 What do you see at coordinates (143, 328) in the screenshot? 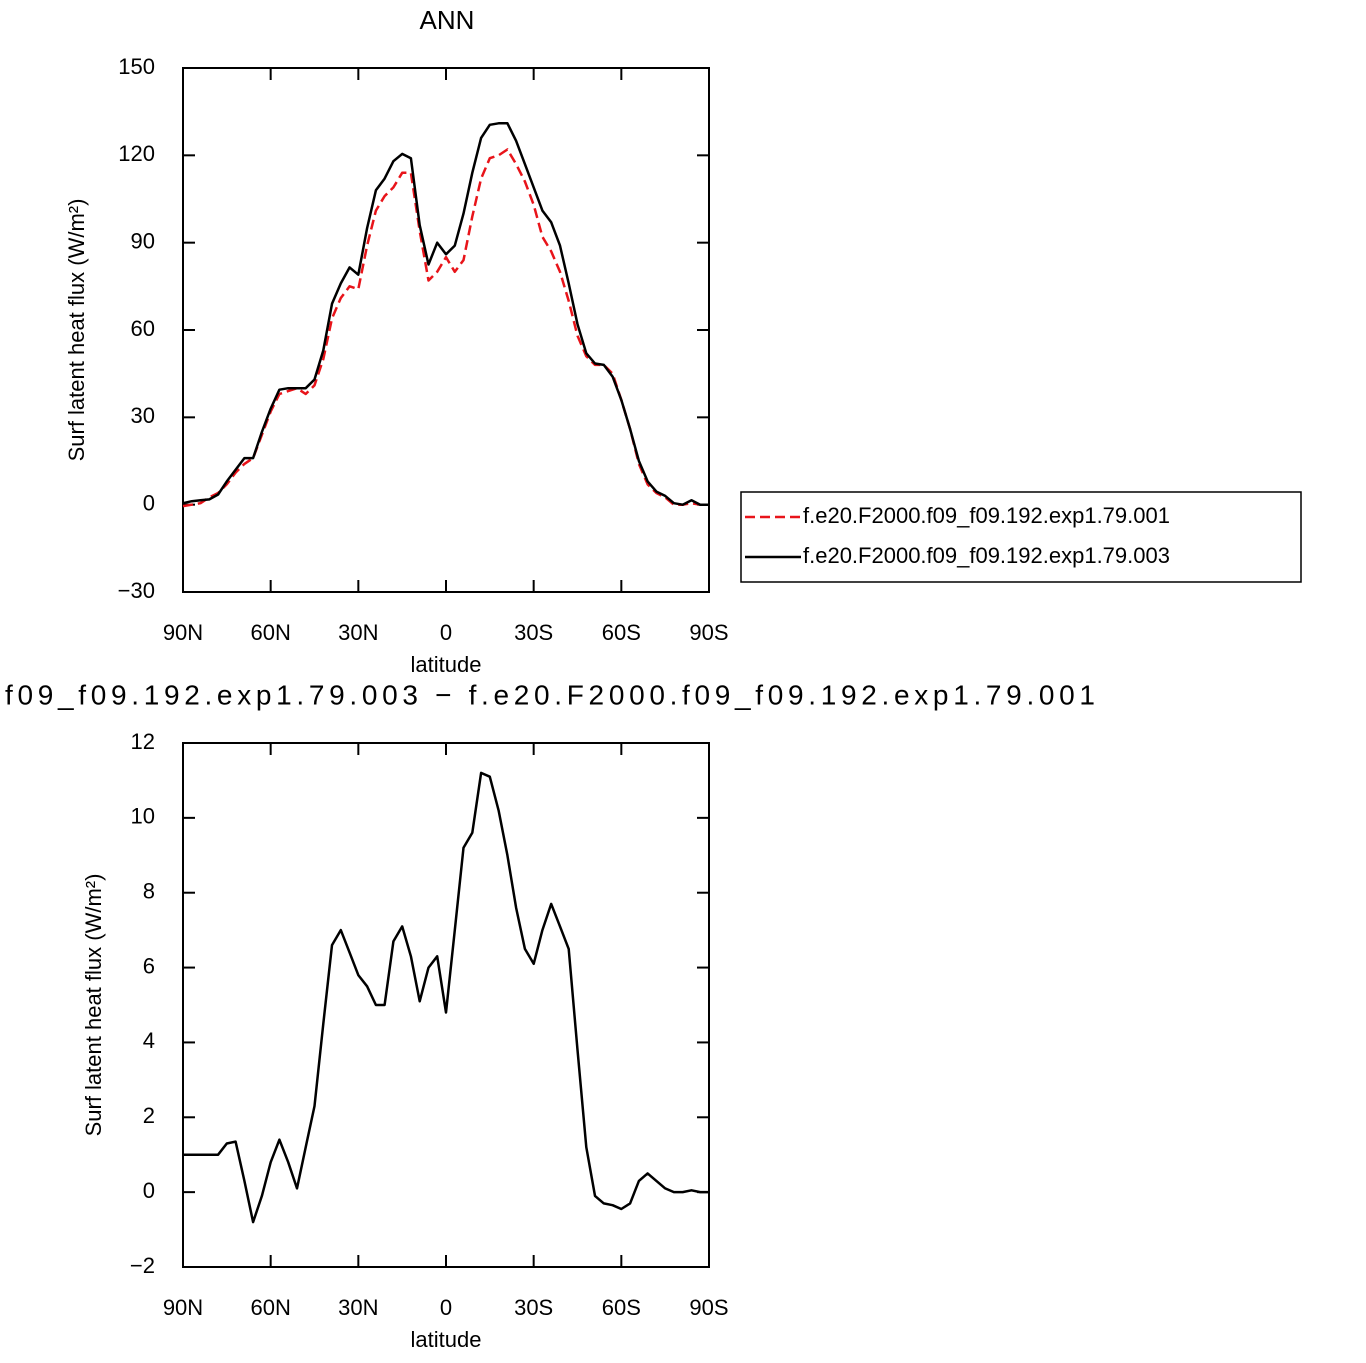
I see `y-tick-label: 60` at bounding box center [143, 328].